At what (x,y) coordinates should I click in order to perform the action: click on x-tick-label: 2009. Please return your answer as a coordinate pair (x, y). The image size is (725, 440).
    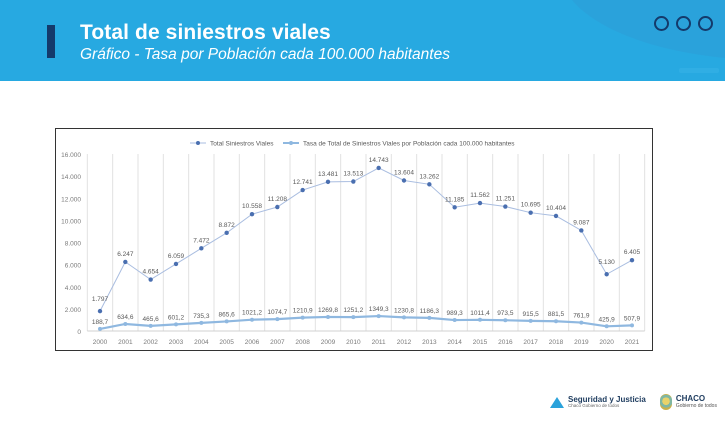
    Looking at the image, I should click on (328, 342).